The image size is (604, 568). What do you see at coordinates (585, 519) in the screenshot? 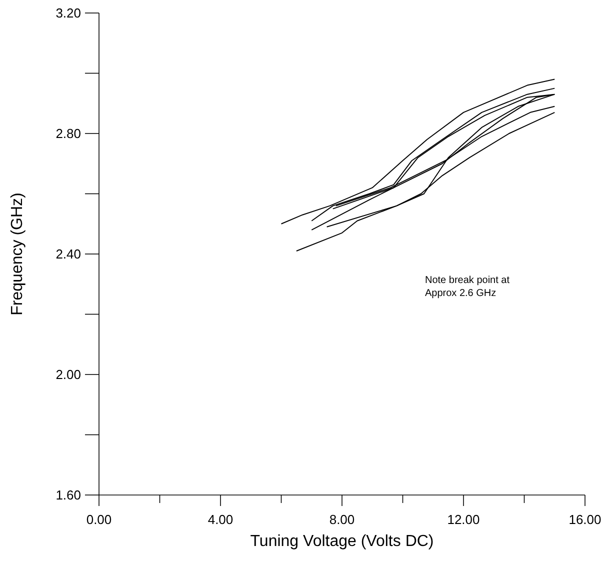
I see `x-tick-label: 16.00` at bounding box center [585, 519].